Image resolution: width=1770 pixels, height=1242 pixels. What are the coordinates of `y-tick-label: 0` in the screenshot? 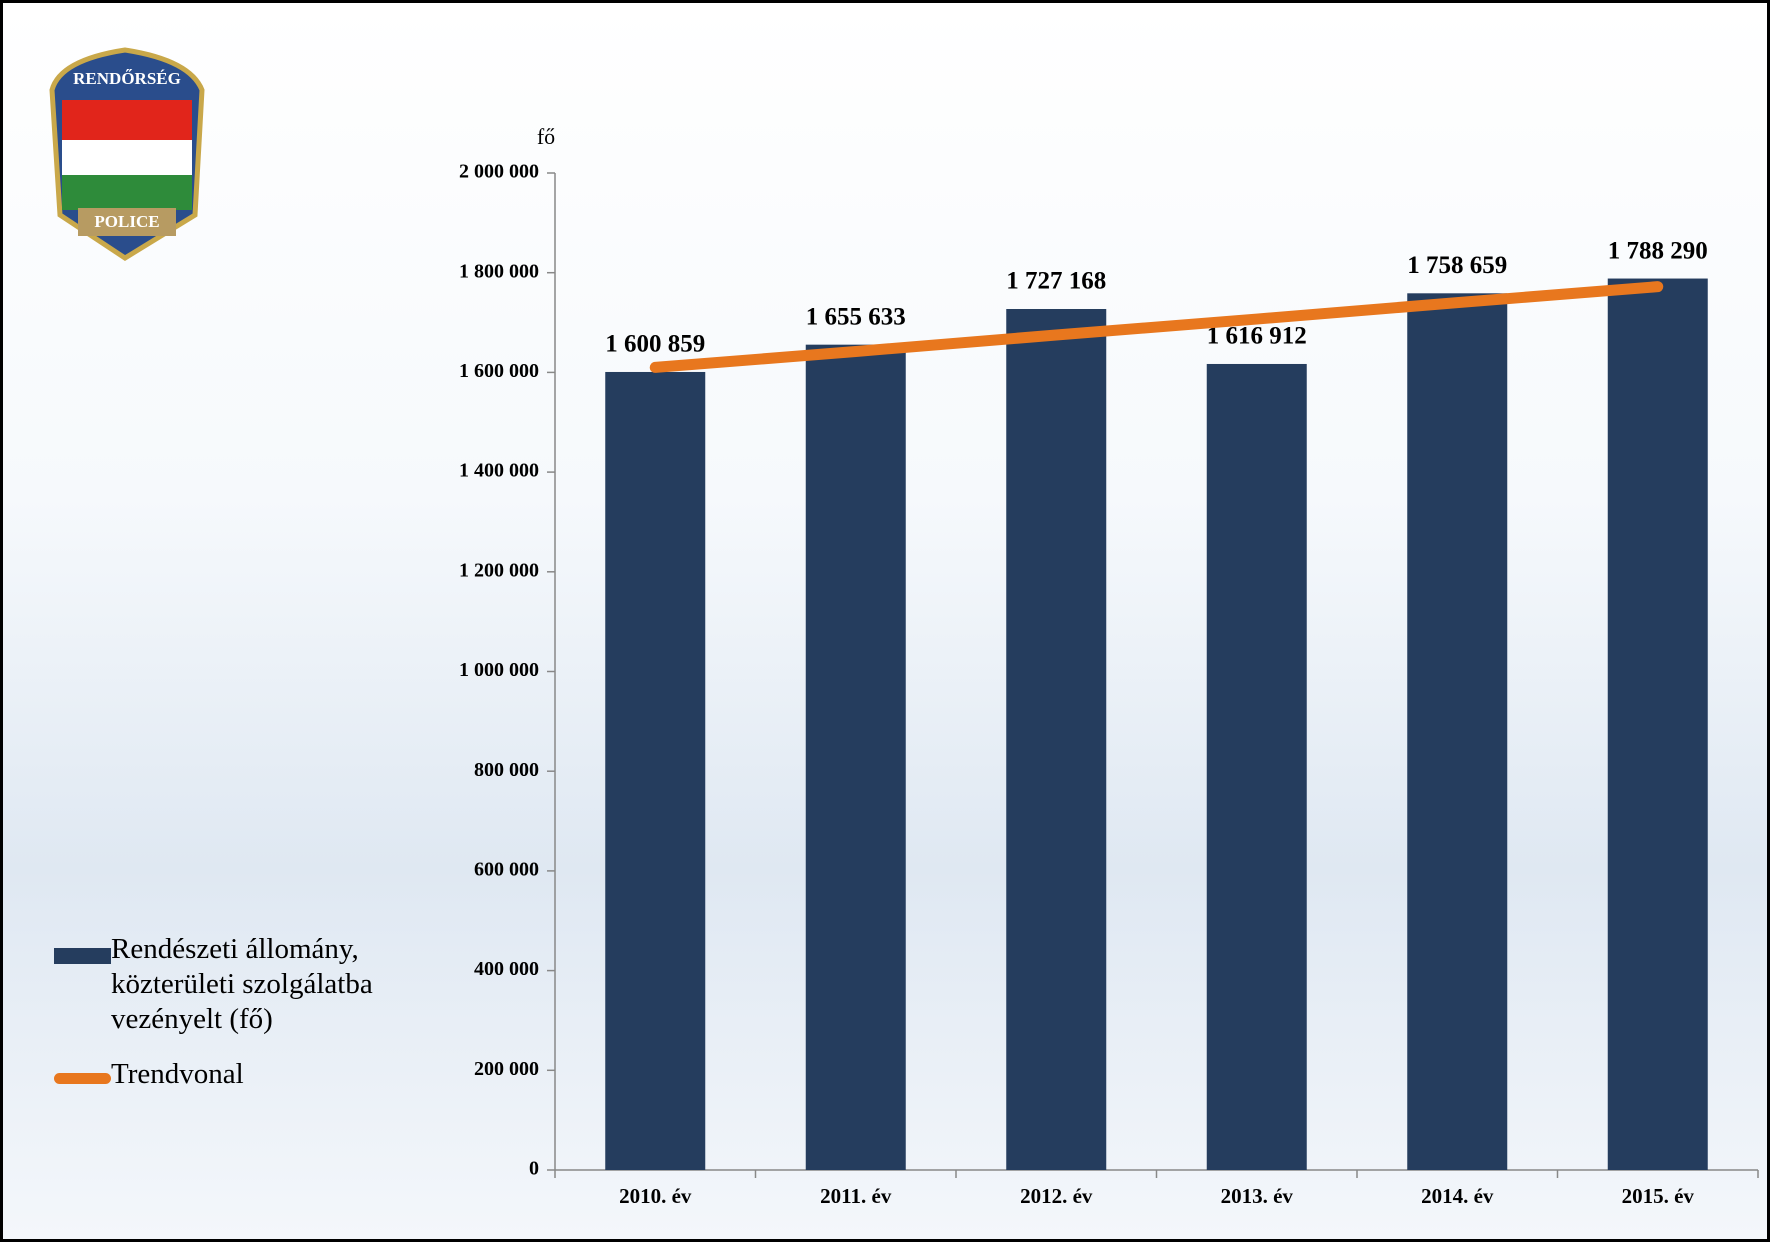 It's located at (534, 1169).